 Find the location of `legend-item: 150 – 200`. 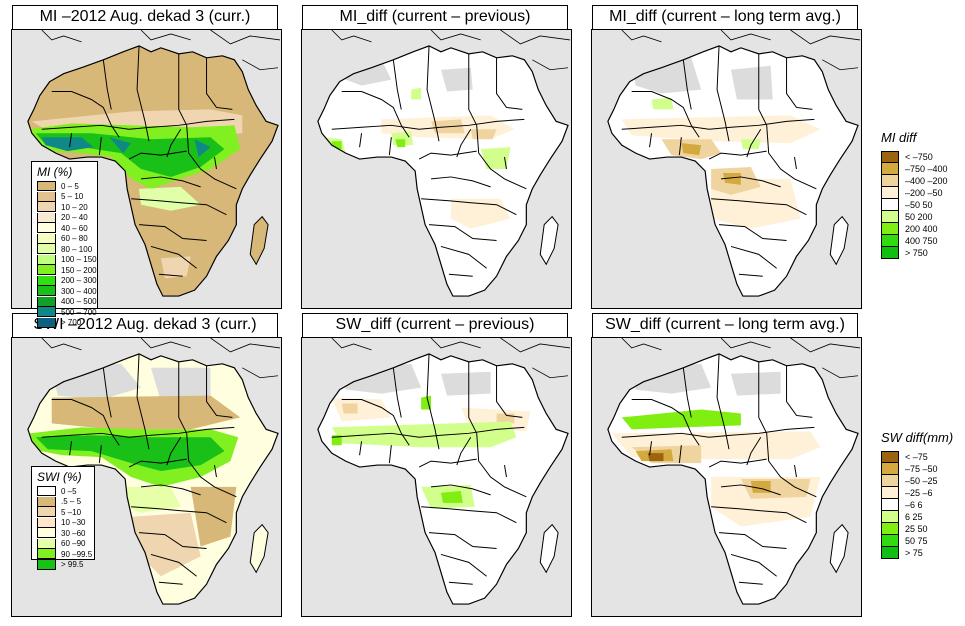

legend-item: 150 – 200 is located at coordinates (64, 270).